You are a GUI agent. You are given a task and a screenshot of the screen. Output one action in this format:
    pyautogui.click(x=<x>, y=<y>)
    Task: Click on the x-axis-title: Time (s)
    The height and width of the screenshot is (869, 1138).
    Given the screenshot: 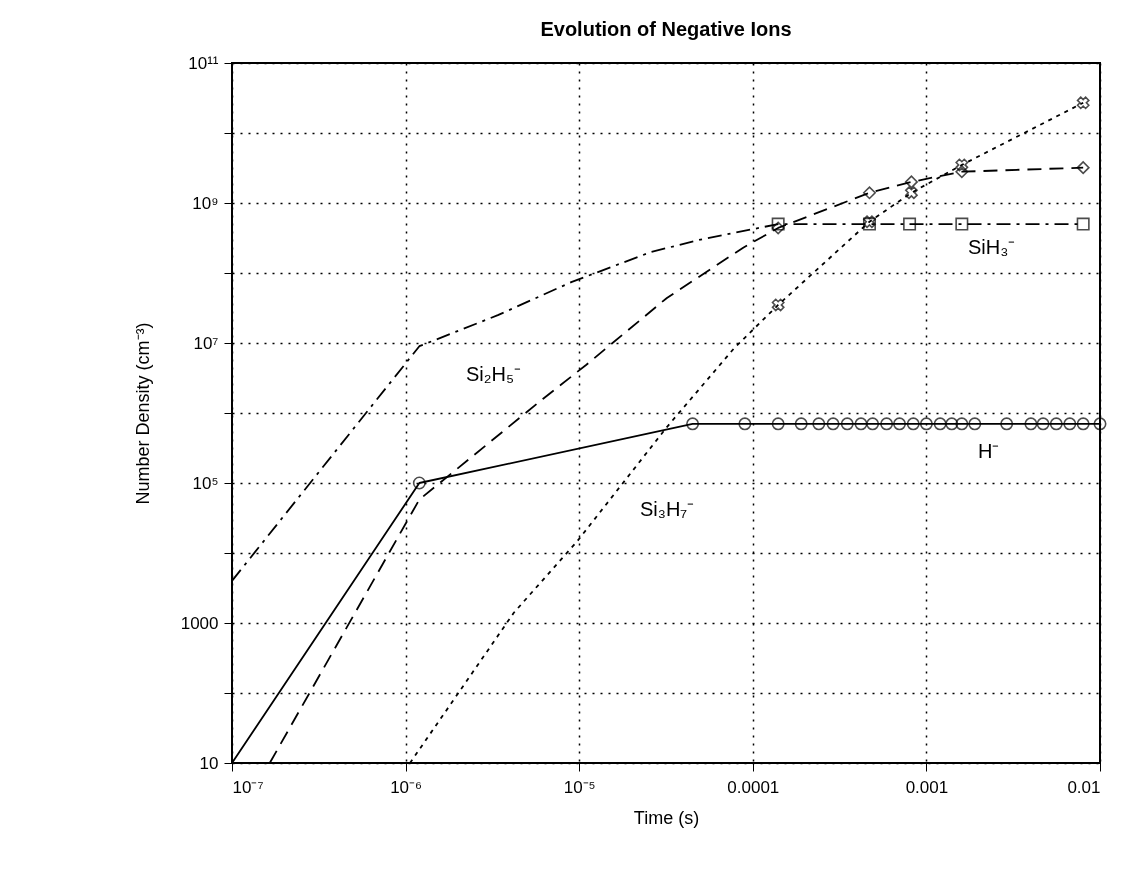 What is the action you would take?
    pyautogui.click(x=666, y=817)
    